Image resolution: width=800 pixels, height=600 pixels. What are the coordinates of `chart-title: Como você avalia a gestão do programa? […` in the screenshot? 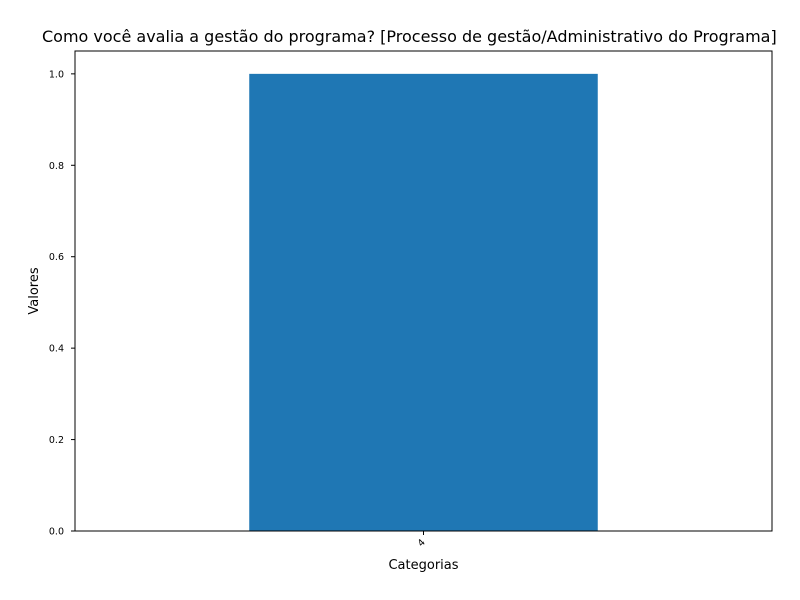 It's located at (409, 36).